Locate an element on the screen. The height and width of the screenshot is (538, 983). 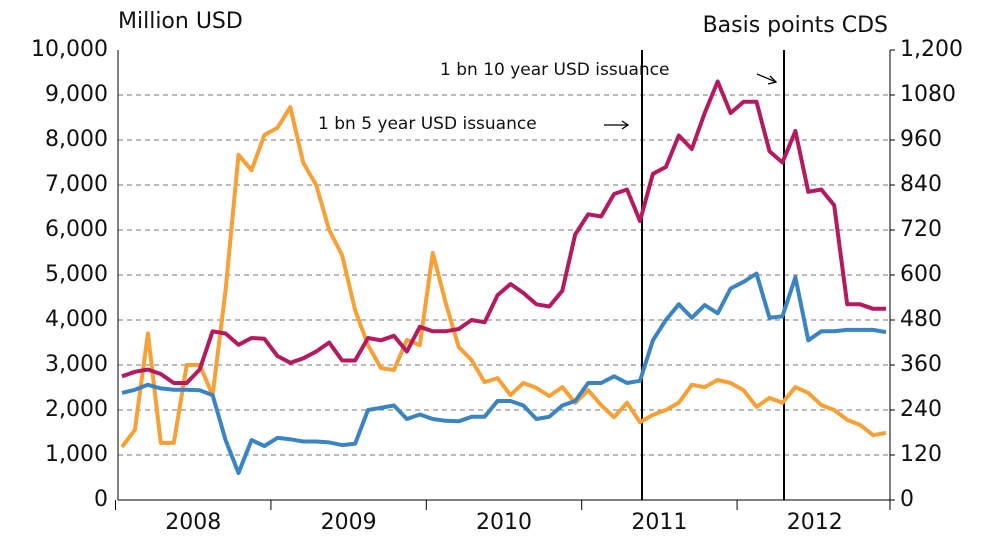
y2-tick-label: 600 is located at coordinates (921, 274).